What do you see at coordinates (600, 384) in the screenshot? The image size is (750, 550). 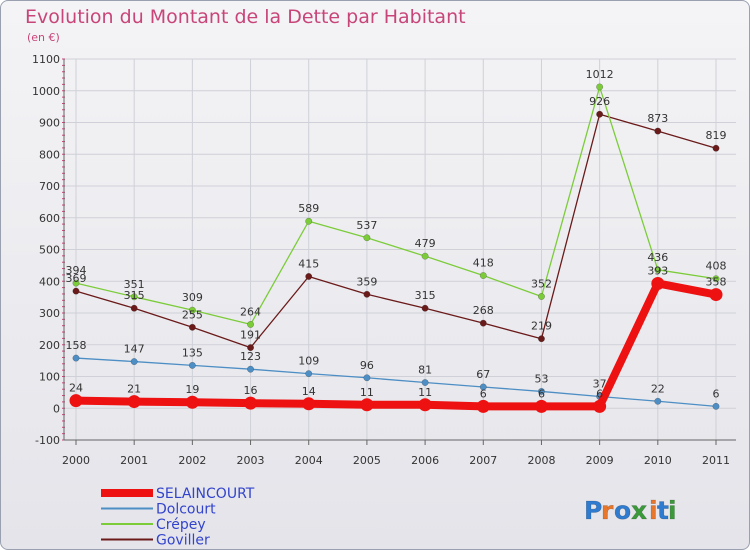 I see `data-label-dolcourt: 37` at bounding box center [600, 384].